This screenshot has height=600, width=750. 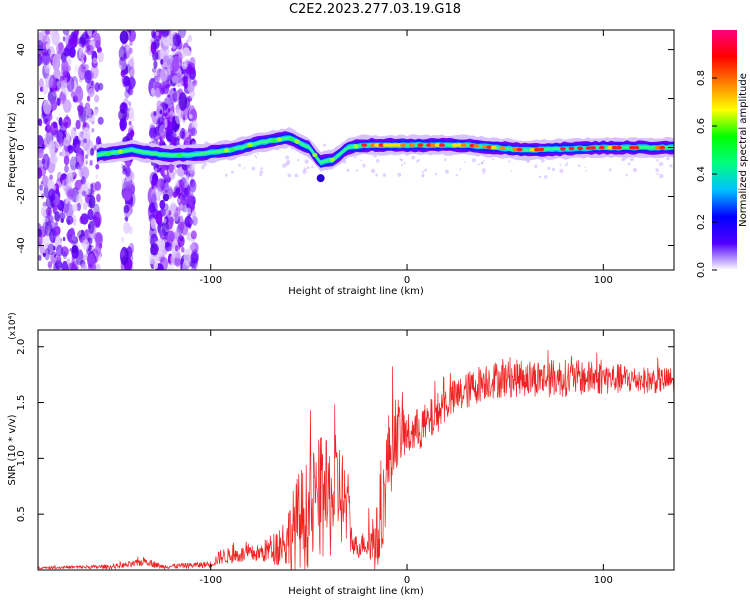 I want to click on x-axis-label: Height of straight line (km), so click(x=356, y=591).